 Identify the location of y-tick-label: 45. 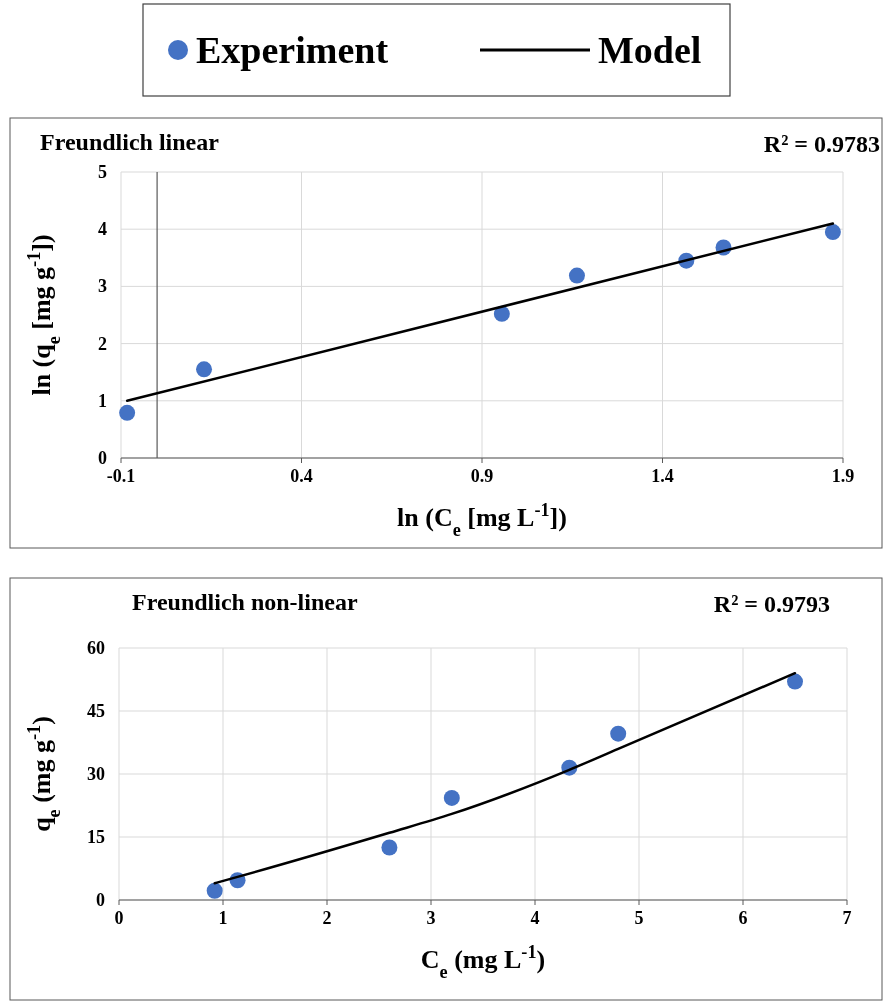
(96, 711).